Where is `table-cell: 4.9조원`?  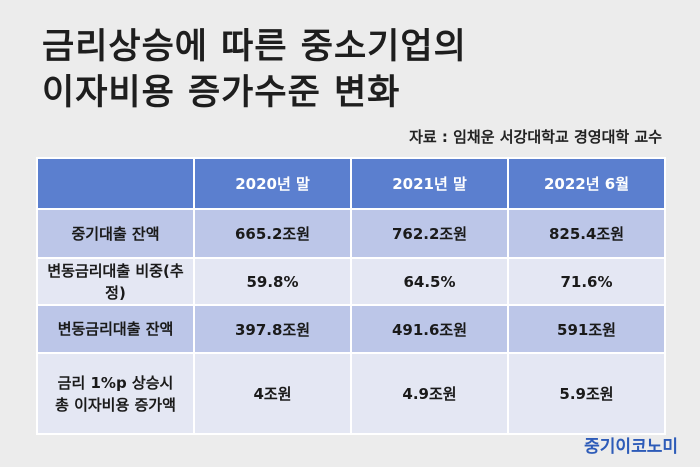 table-cell: 4.9조원 is located at coordinates (429, 393).